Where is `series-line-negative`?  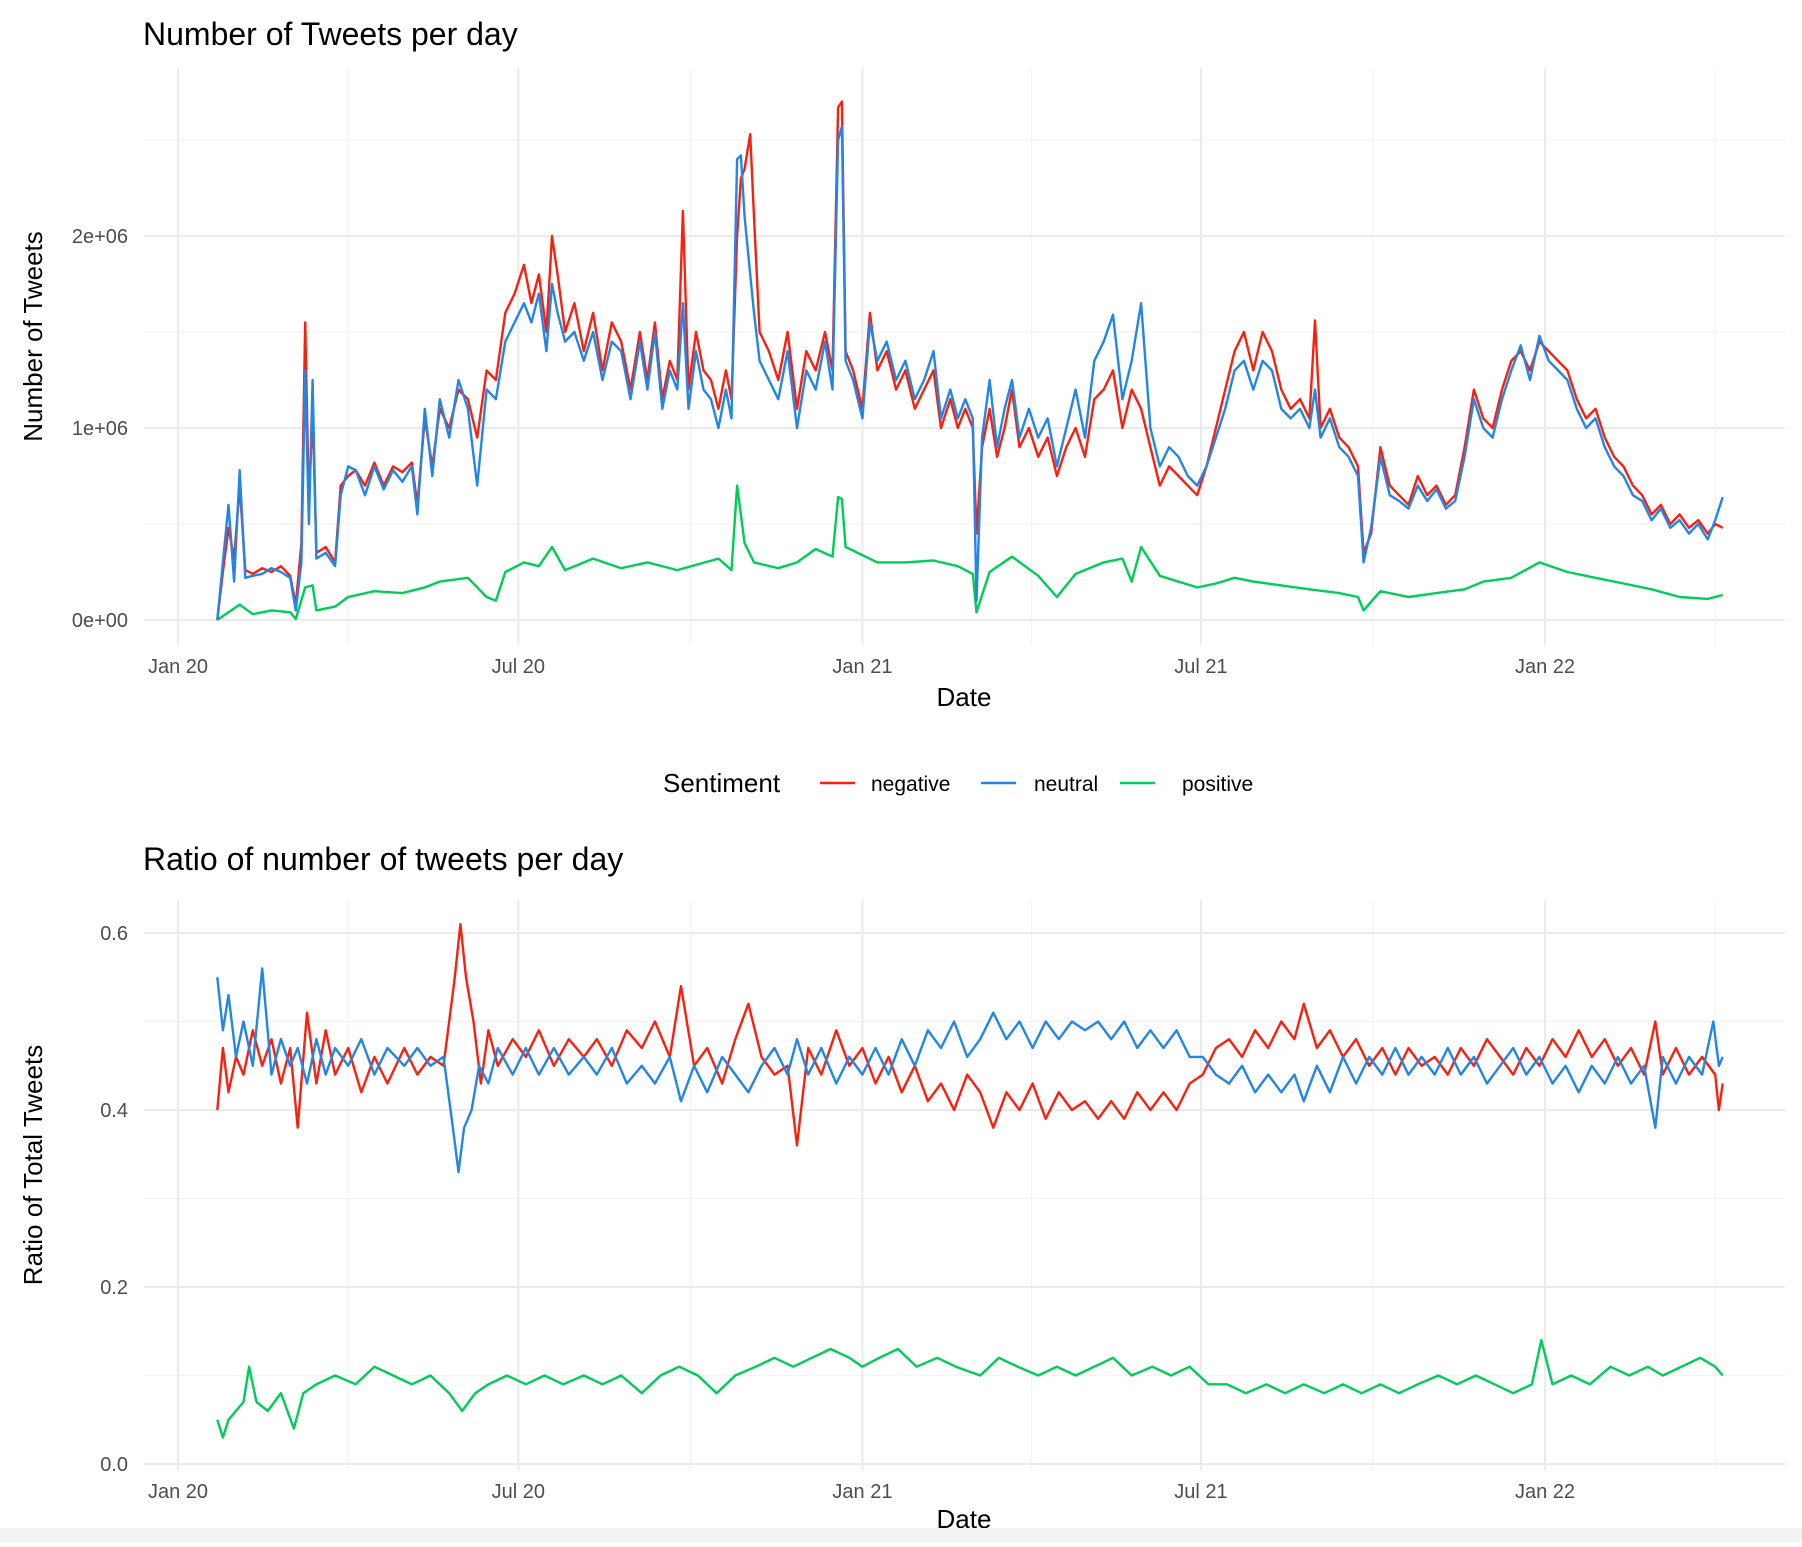
series-line-negative is located at coordinates (970, 1035).